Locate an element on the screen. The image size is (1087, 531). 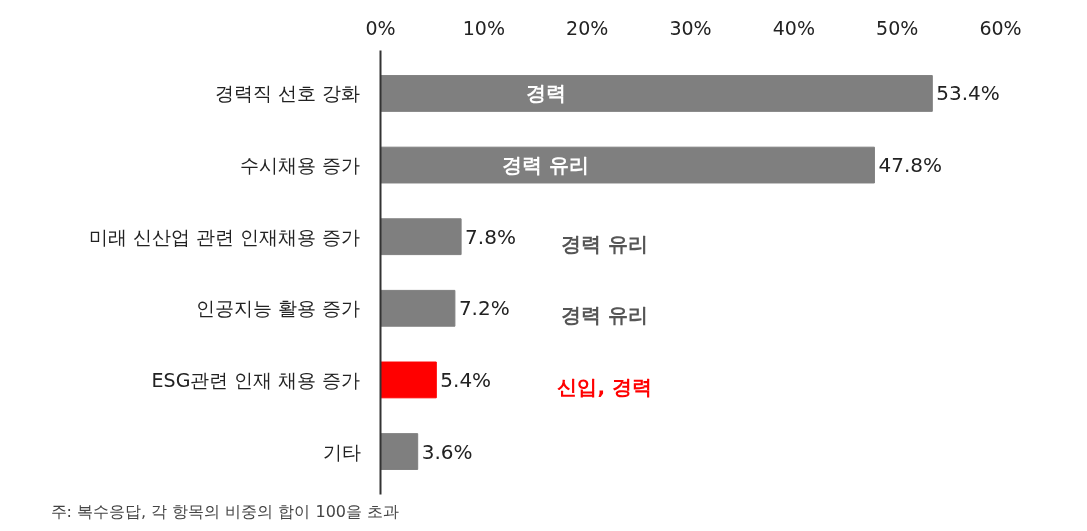
x-tick-label: 0% is located at coordinates (380, 27).